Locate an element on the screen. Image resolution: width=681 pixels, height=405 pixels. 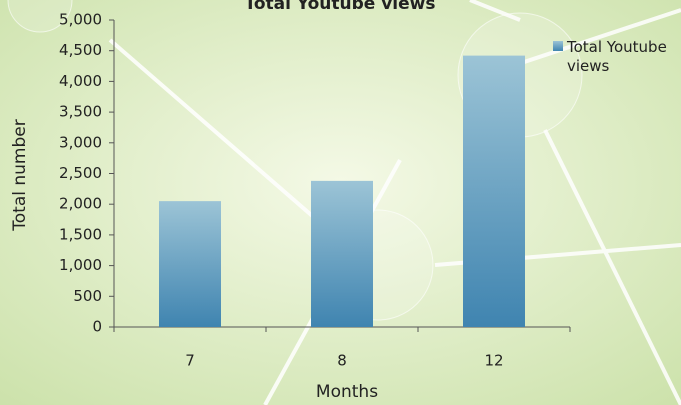
y-tick-label: 3,500 is located at coordinates (80, 112).